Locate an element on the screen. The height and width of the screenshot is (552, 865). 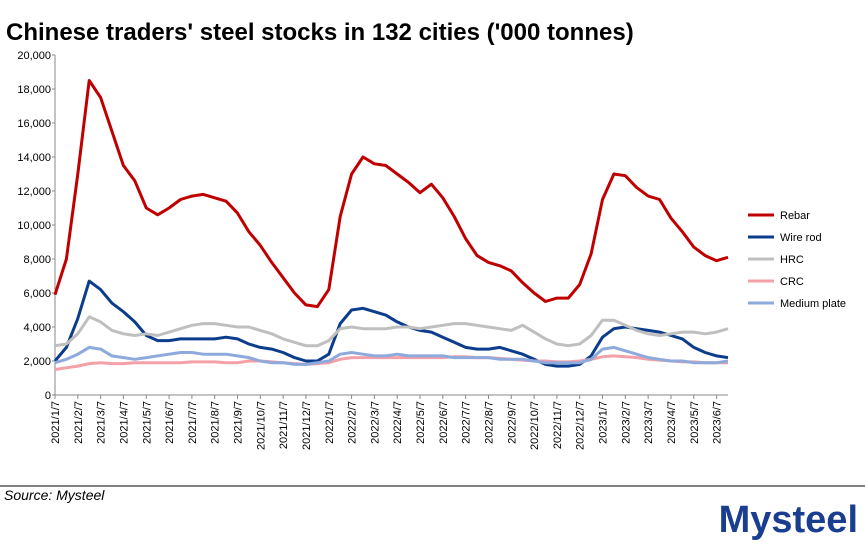
x-tick-label: 2022/7/7 is located at coordinates (467, 422).